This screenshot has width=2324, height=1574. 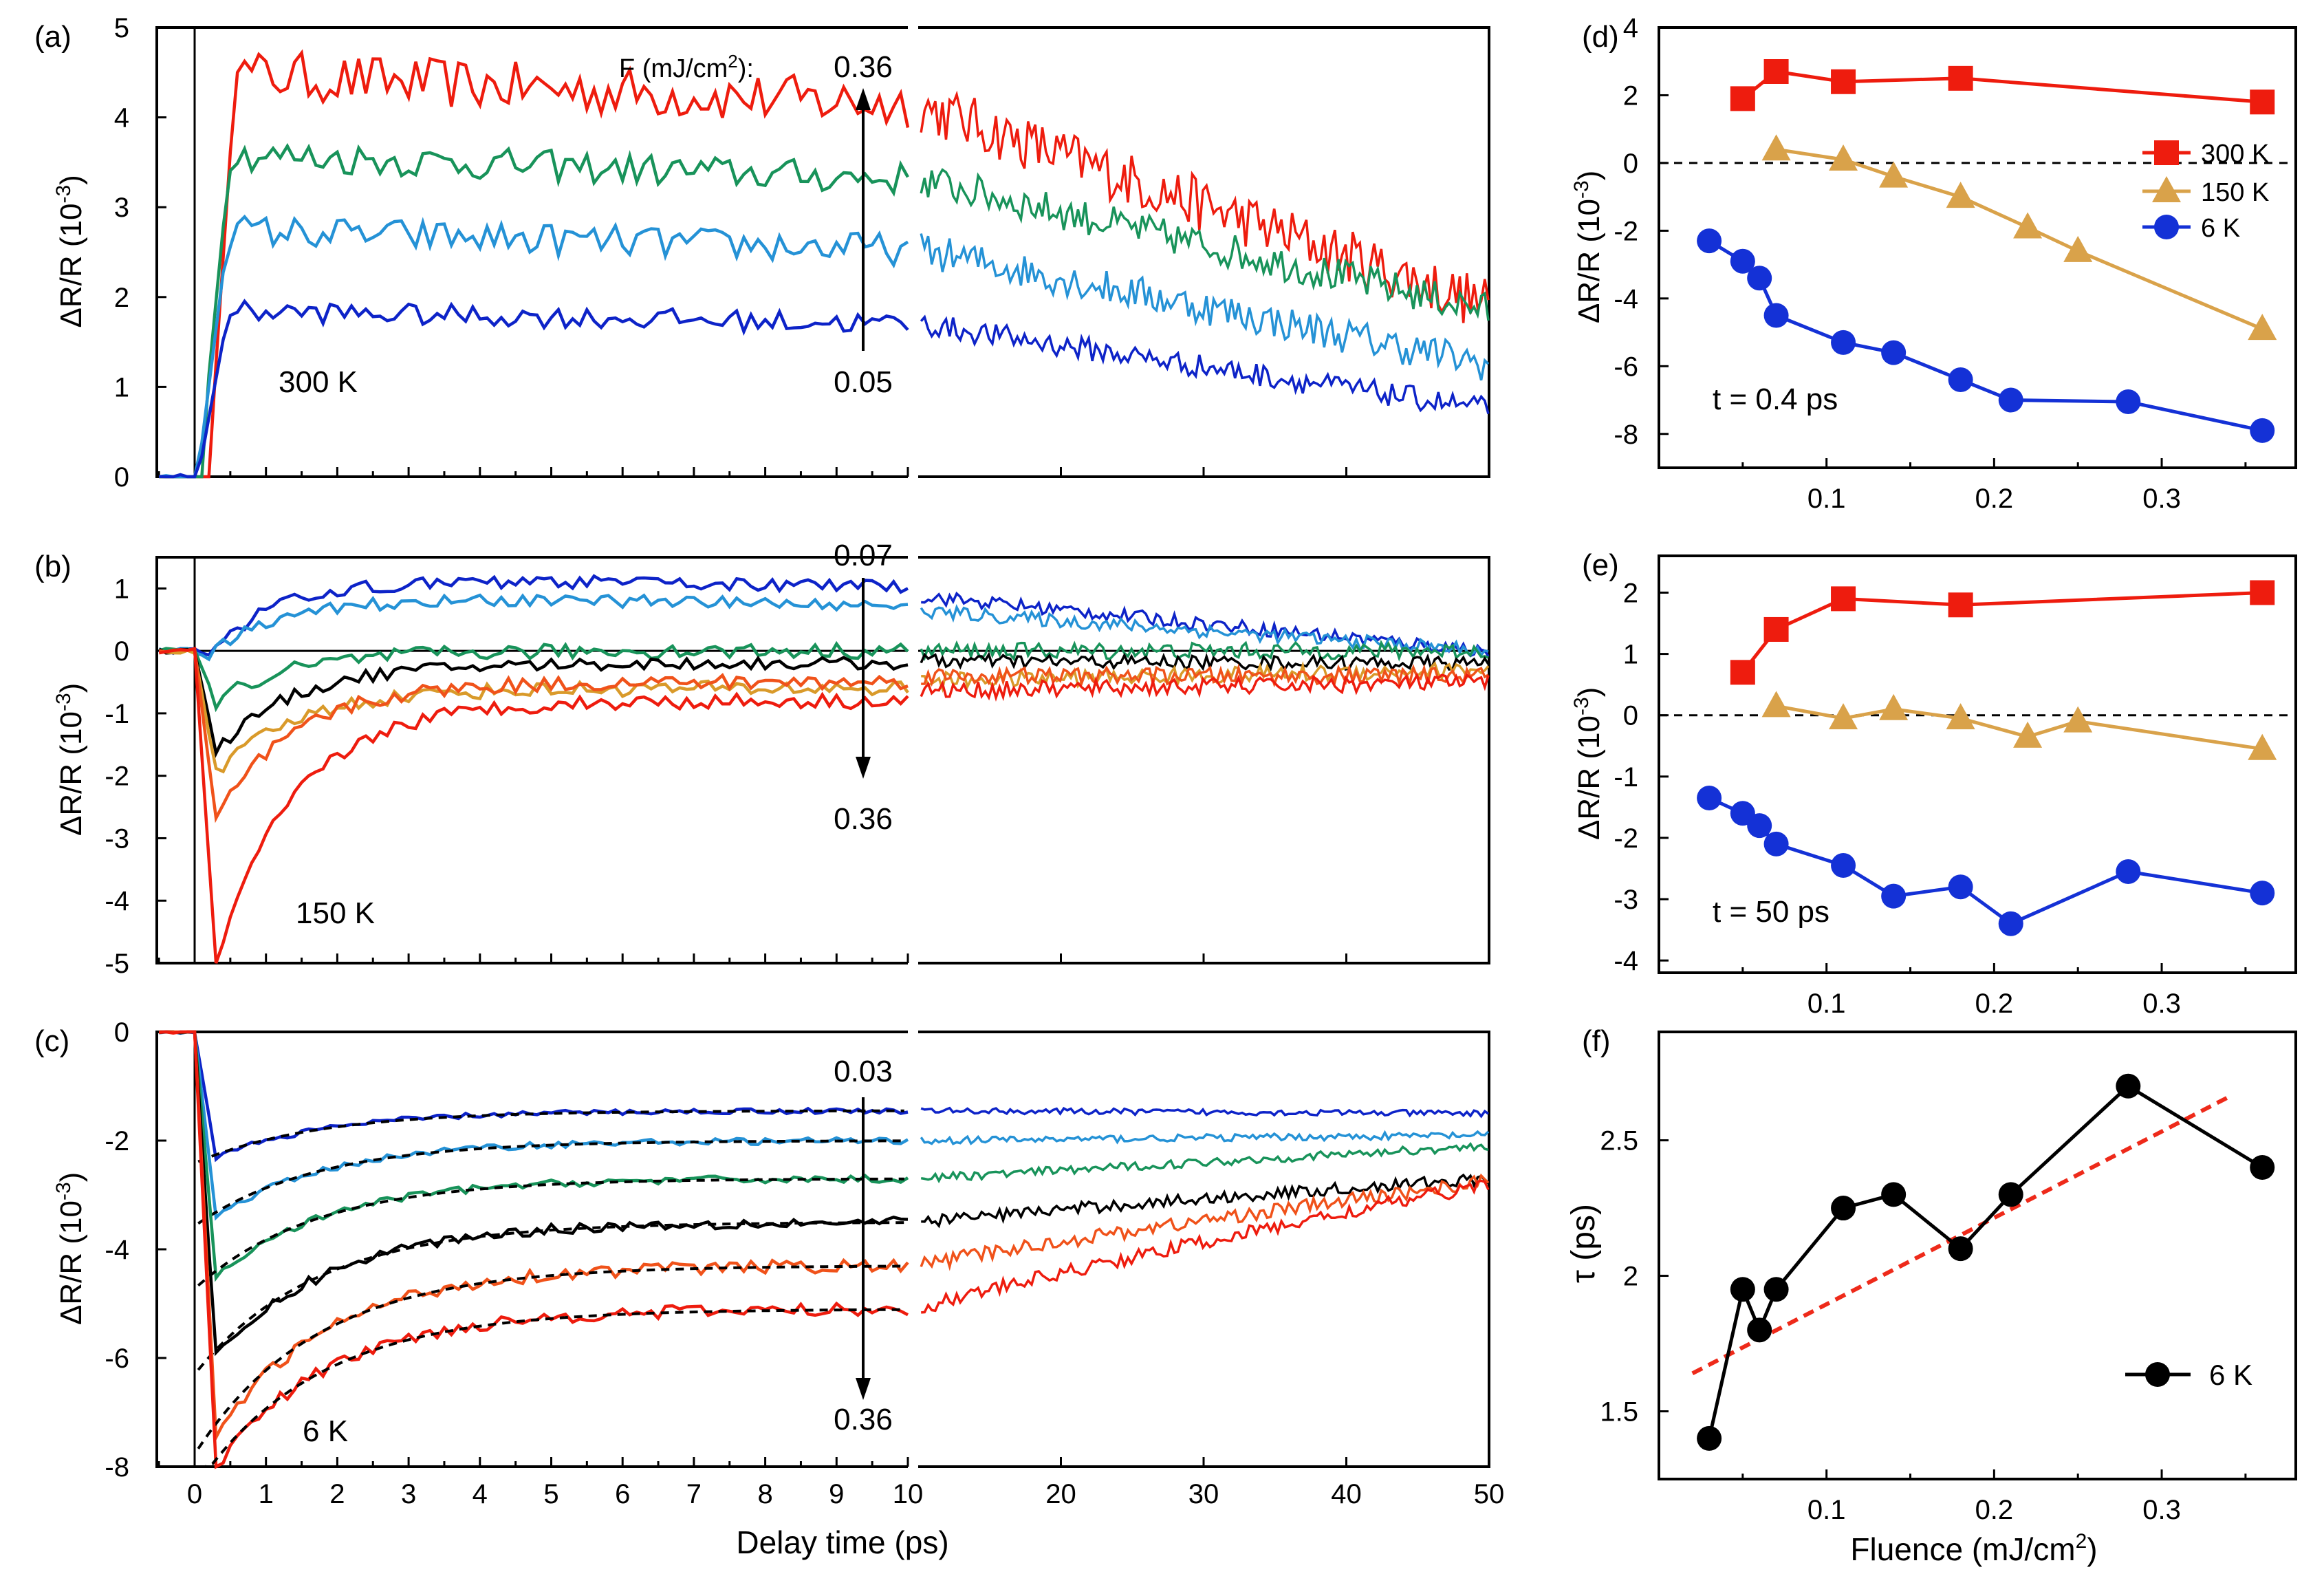 I want to click on trace-0.2, so click(x=534, y=310).